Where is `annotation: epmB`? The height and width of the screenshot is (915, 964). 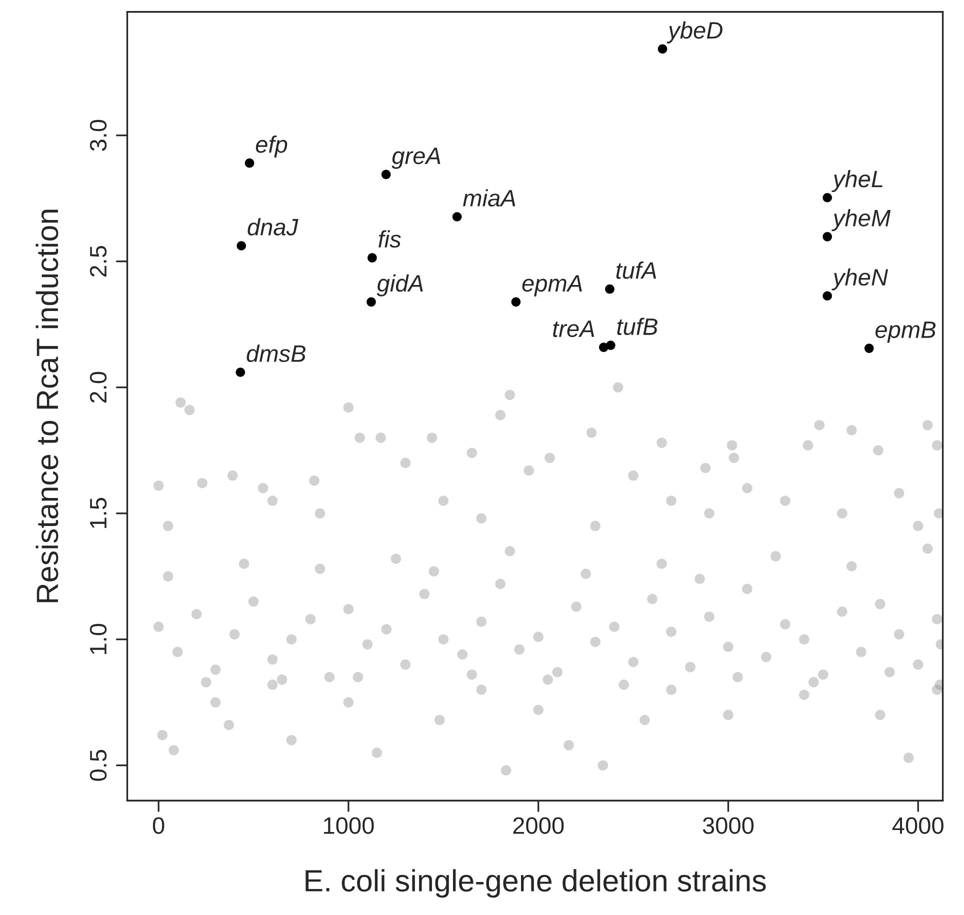 annotation: epmB is located at coordinates (905, 332).